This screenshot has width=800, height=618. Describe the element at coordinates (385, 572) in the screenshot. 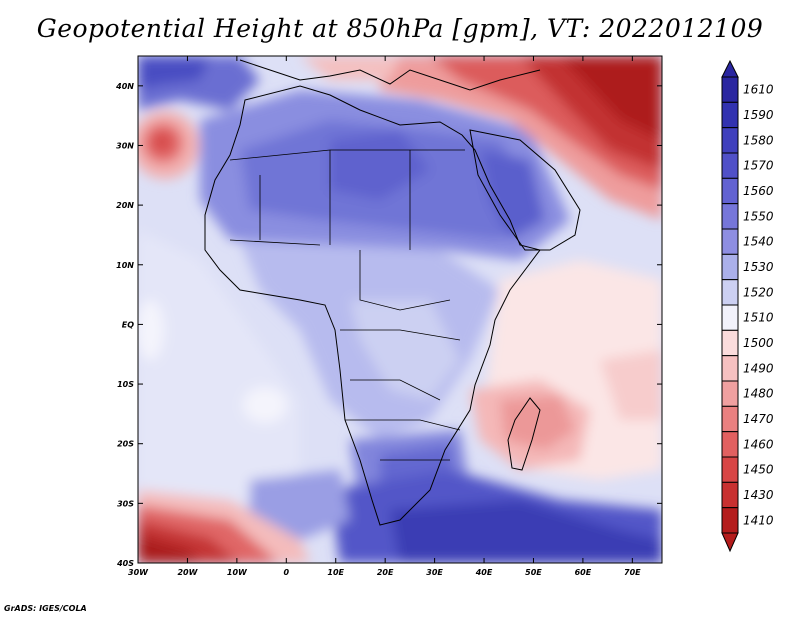

I see `lon-label: 20E` at that location.